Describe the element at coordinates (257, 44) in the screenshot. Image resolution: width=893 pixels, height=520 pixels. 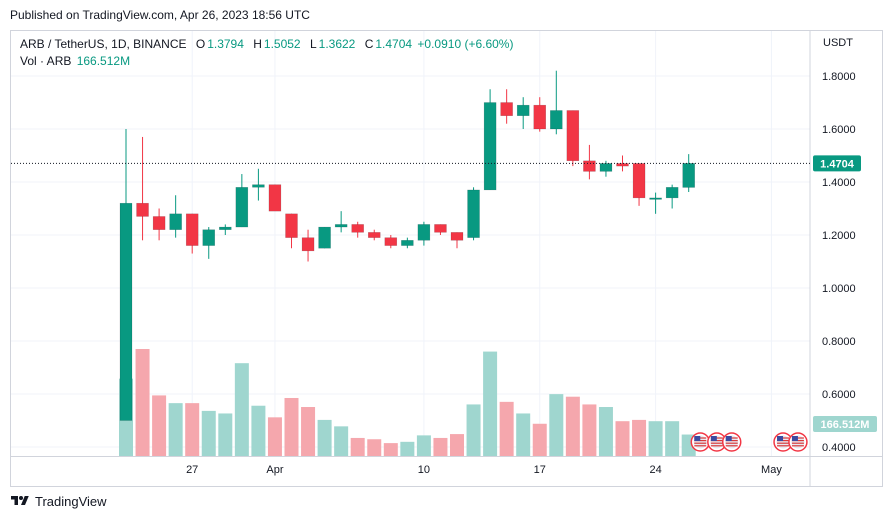
I see `high-key: H` at that location.